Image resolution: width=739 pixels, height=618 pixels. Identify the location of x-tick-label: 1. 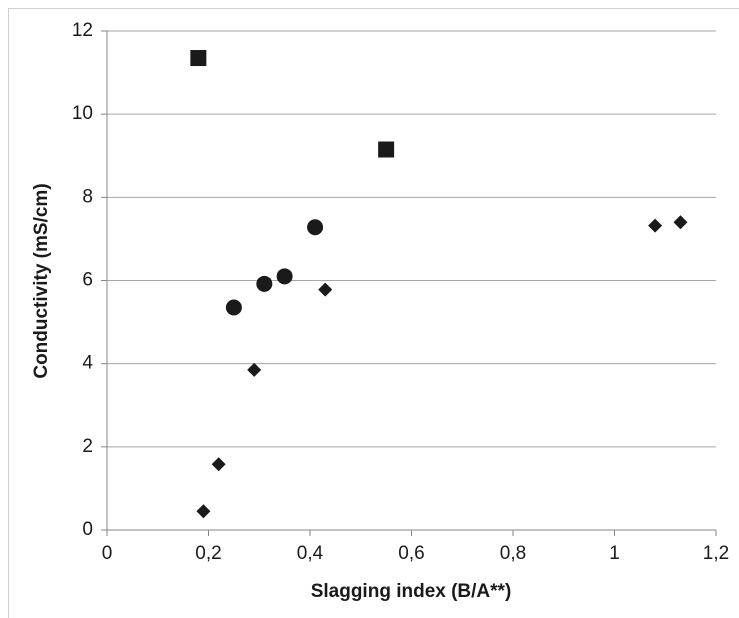
(614, 553).